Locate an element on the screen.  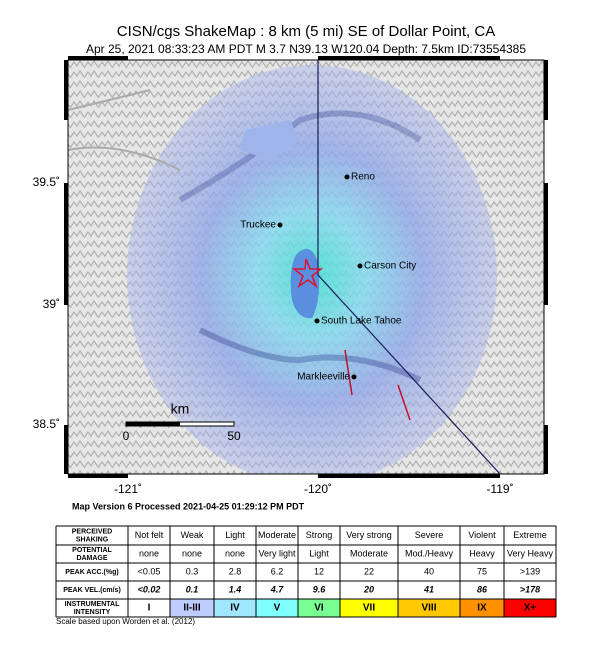
cell: Weak is located at coordinates (192, 535).